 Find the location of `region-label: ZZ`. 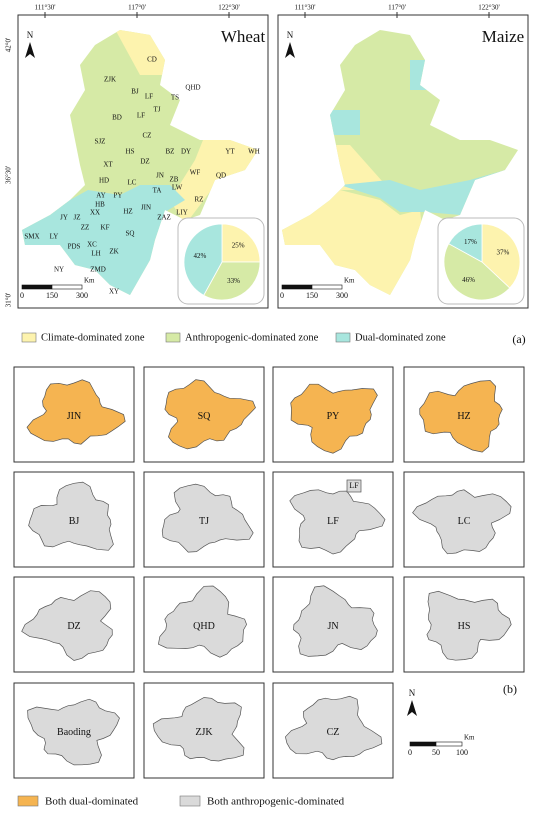

region-label: ZZ is located at coordinates (85, 228).